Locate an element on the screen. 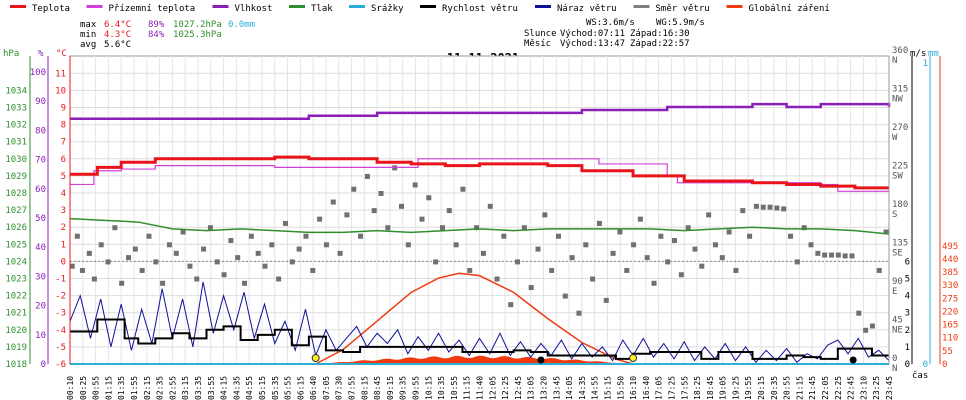 The width and height of the screenshot is (966, 400). sun-label: Slunce is located at coordinates (540, 34).